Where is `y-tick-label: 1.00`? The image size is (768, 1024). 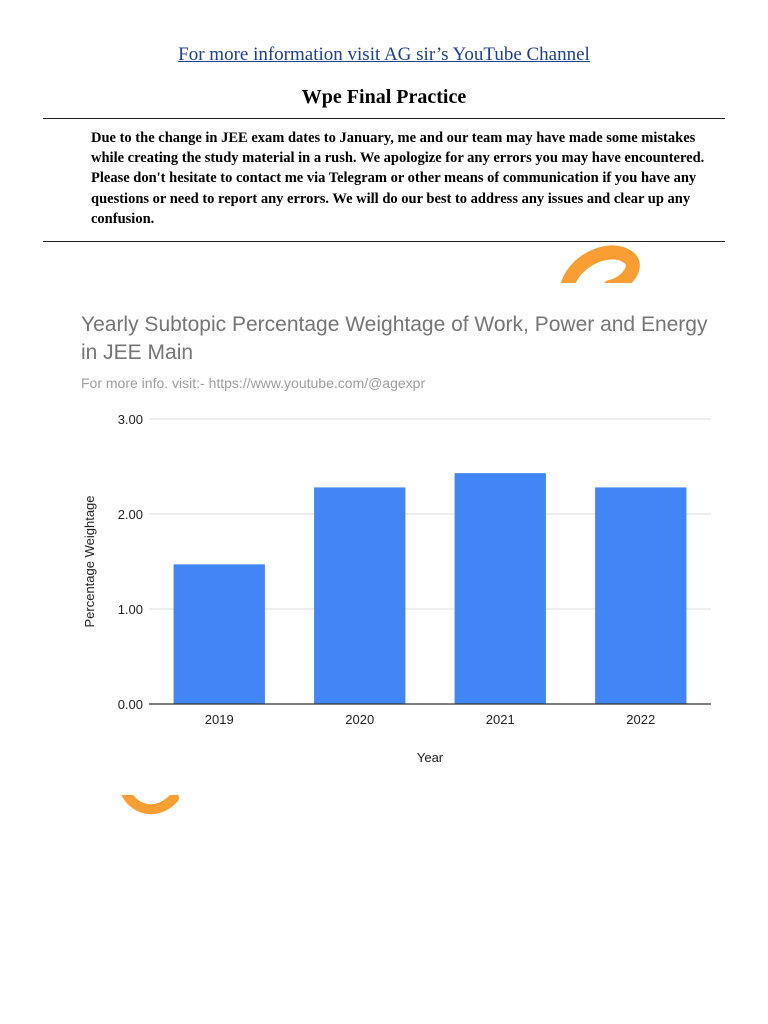 y-tick-label: 1.00 is located at coordinates (130, 609).